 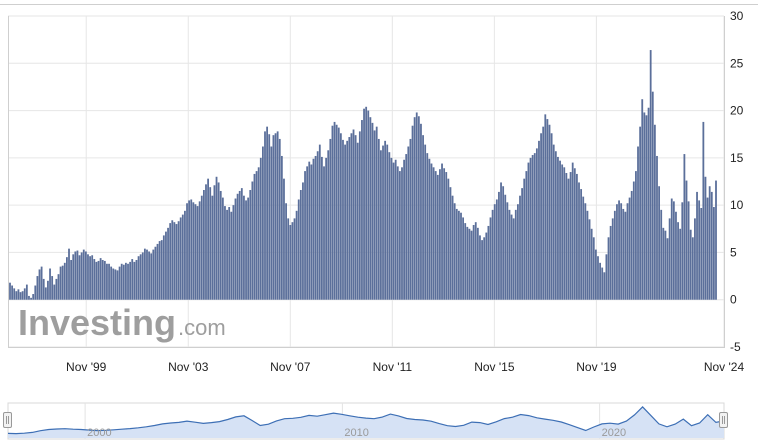 What do you see at coordinates (733, 300) in the screenshot?
I see `y-tick-label: 0` at bounding box center [733, 300].